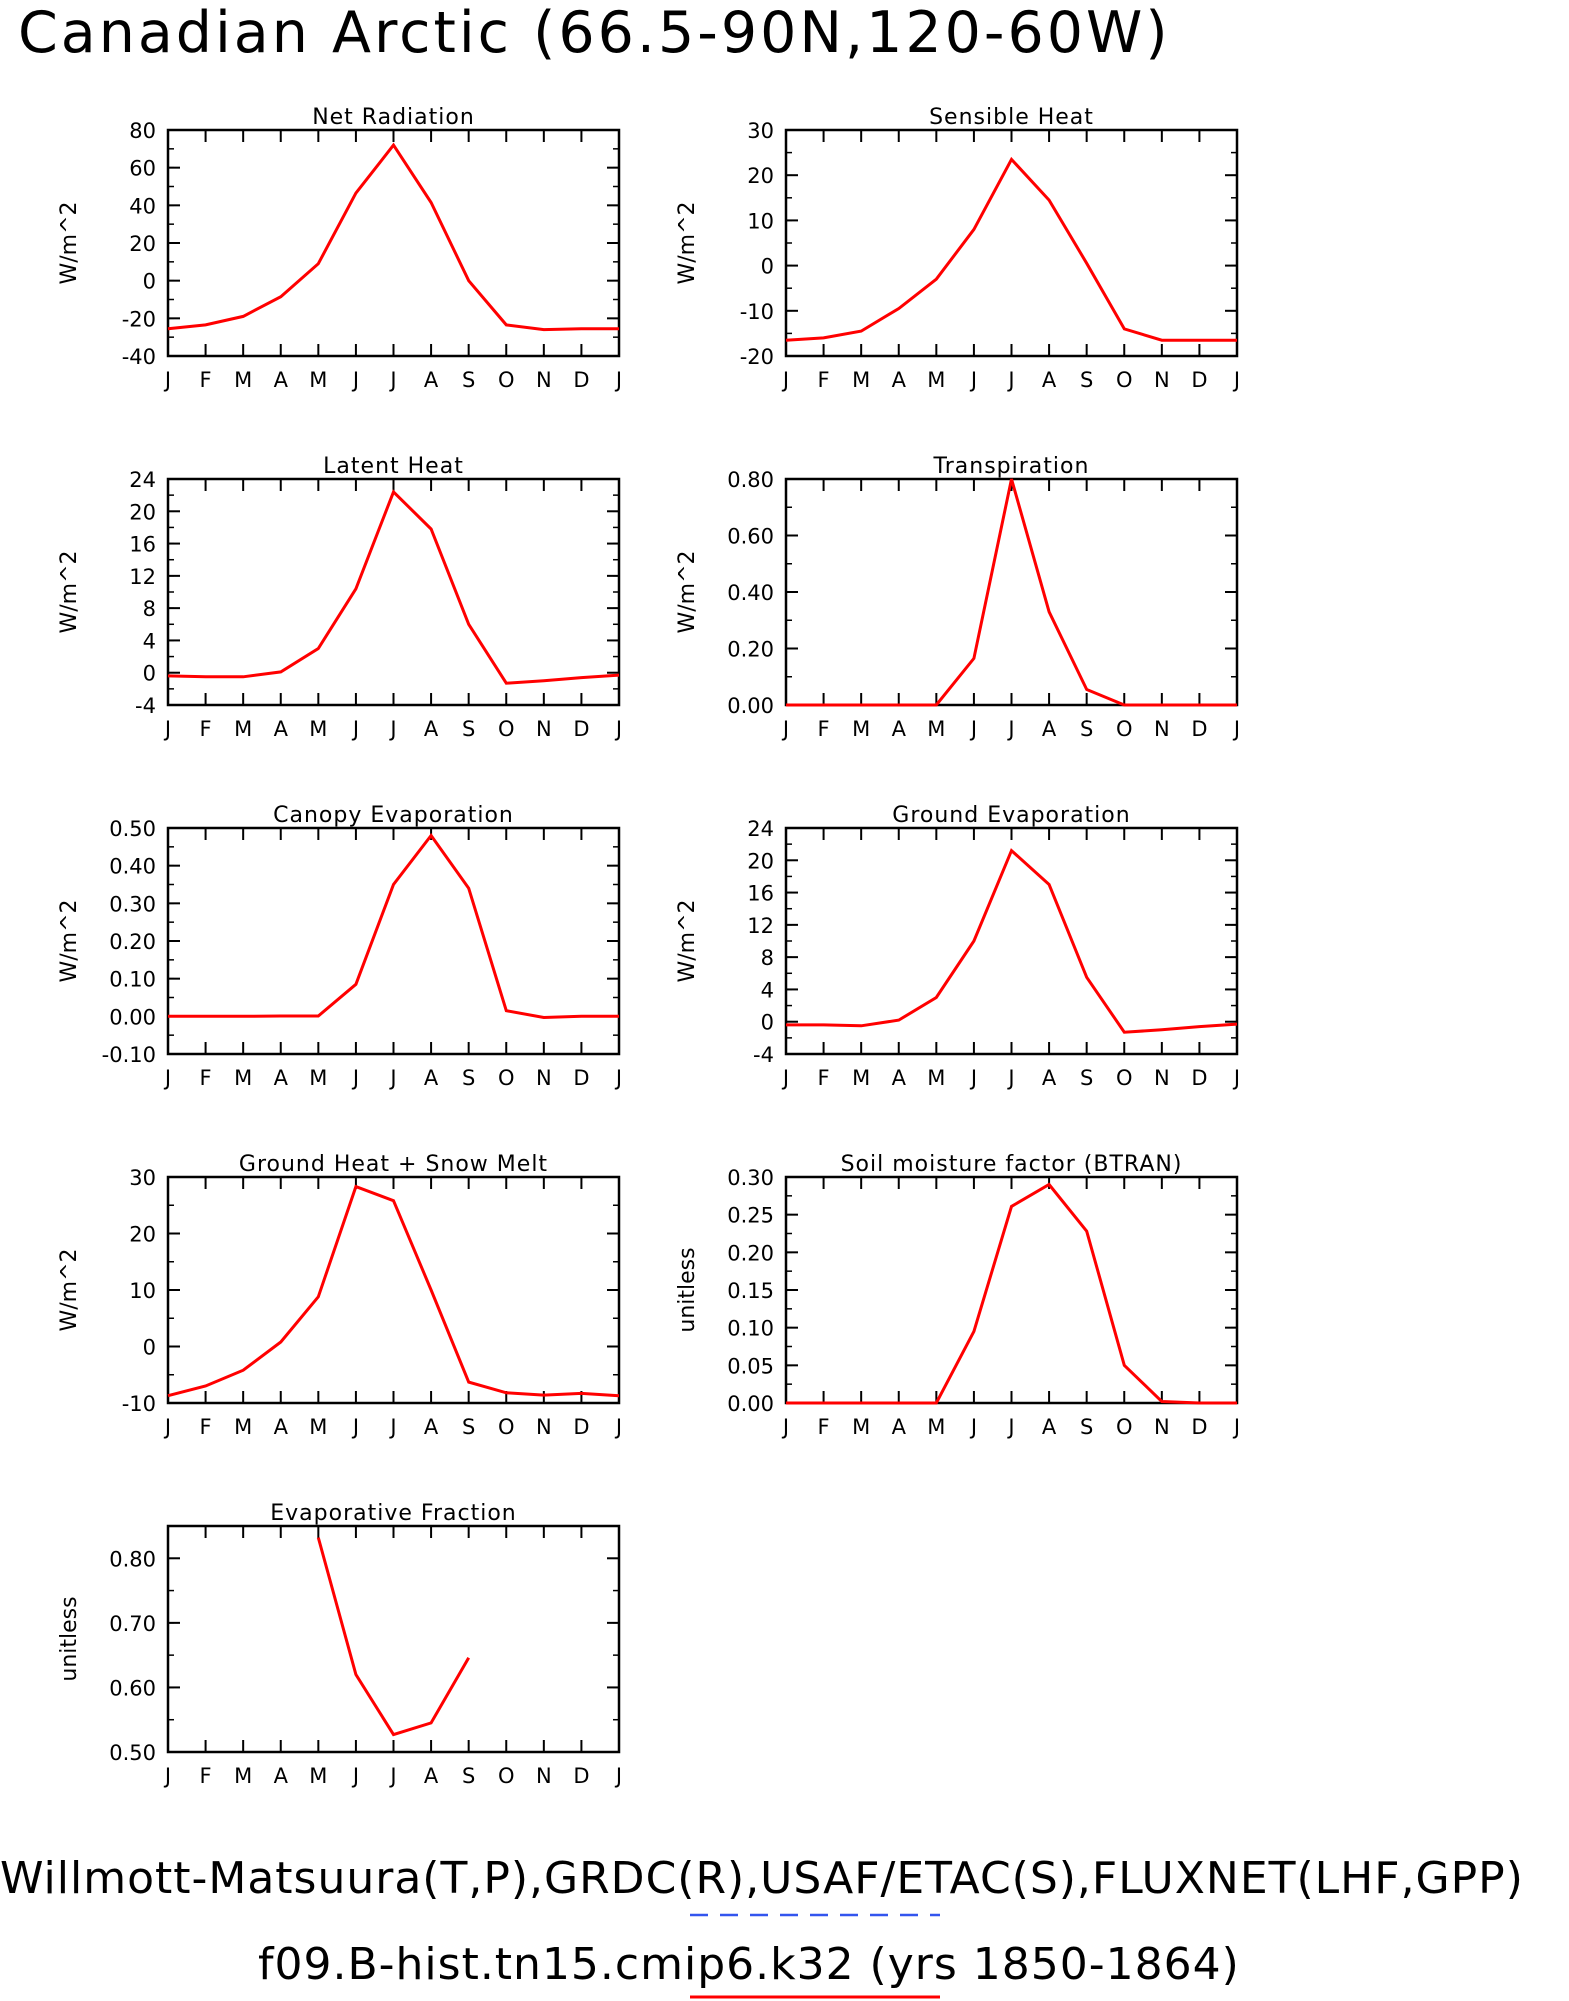  What do you see at coordinates (750, 1291) in the screenshot?
I see `y-tick-label: 0.15` at bounding box center [750, 1291].